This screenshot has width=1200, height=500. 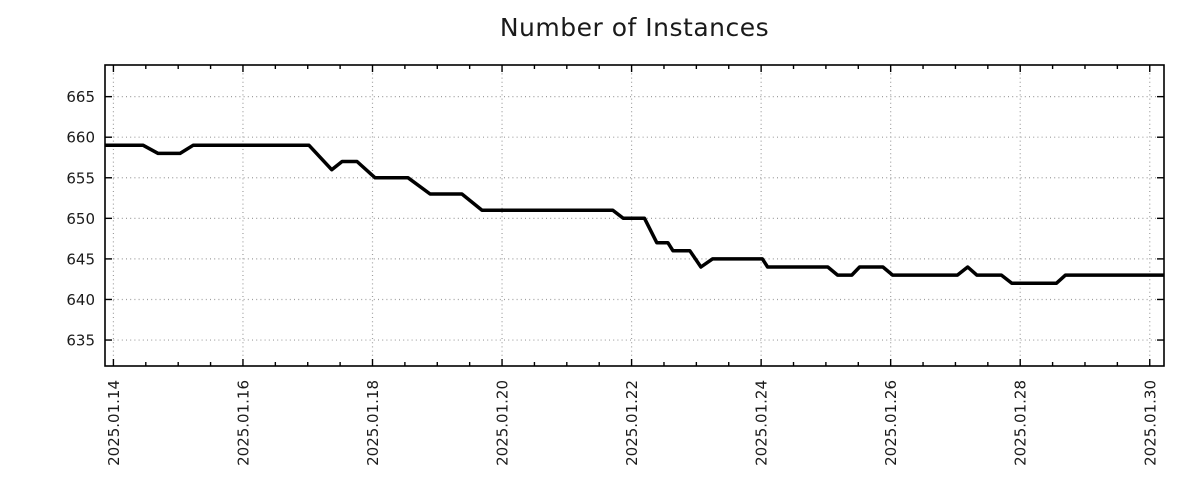 I want to click on x-tick-label: 2025.01.18, so click(x=373, y=423).